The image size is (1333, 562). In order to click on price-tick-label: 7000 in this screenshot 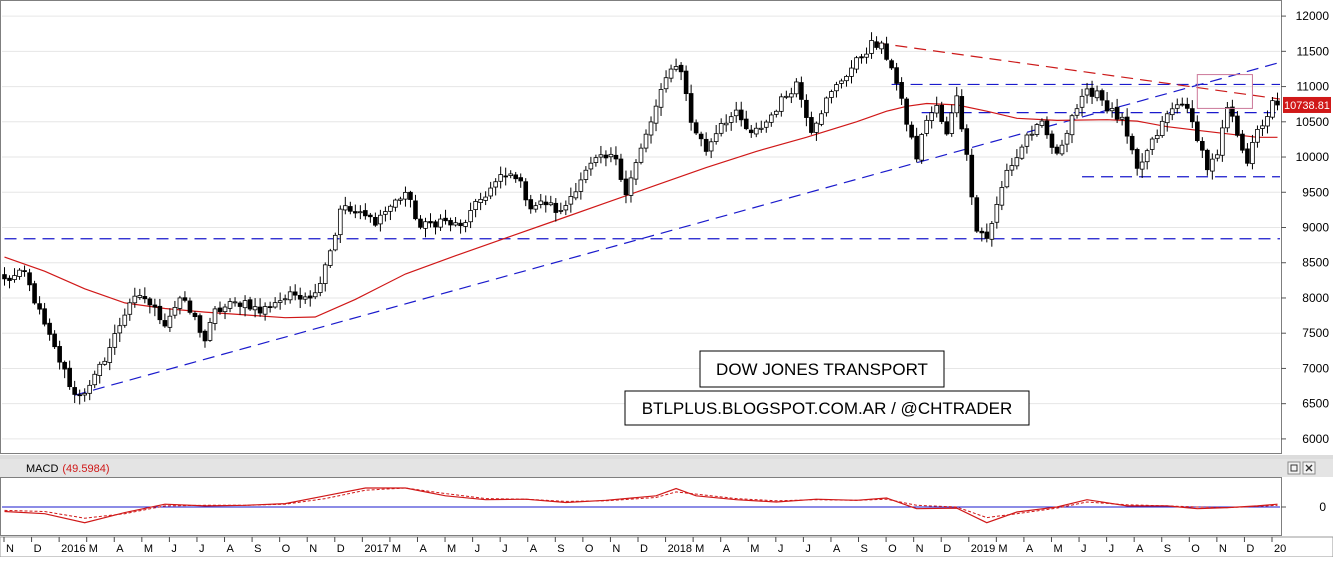, I will do `click(1315, 368)`.